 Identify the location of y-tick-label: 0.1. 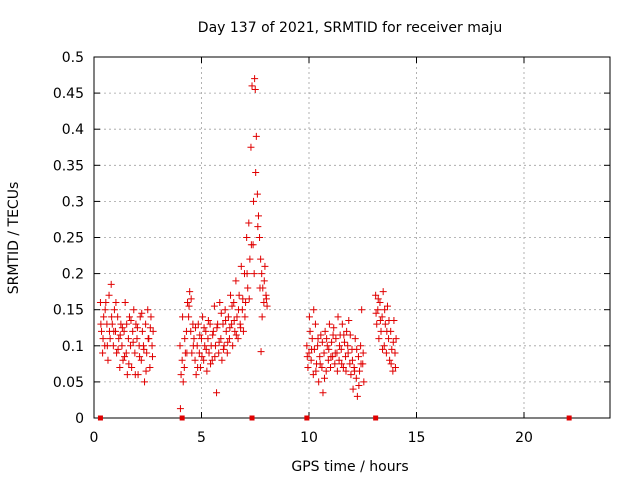
(73, 347).